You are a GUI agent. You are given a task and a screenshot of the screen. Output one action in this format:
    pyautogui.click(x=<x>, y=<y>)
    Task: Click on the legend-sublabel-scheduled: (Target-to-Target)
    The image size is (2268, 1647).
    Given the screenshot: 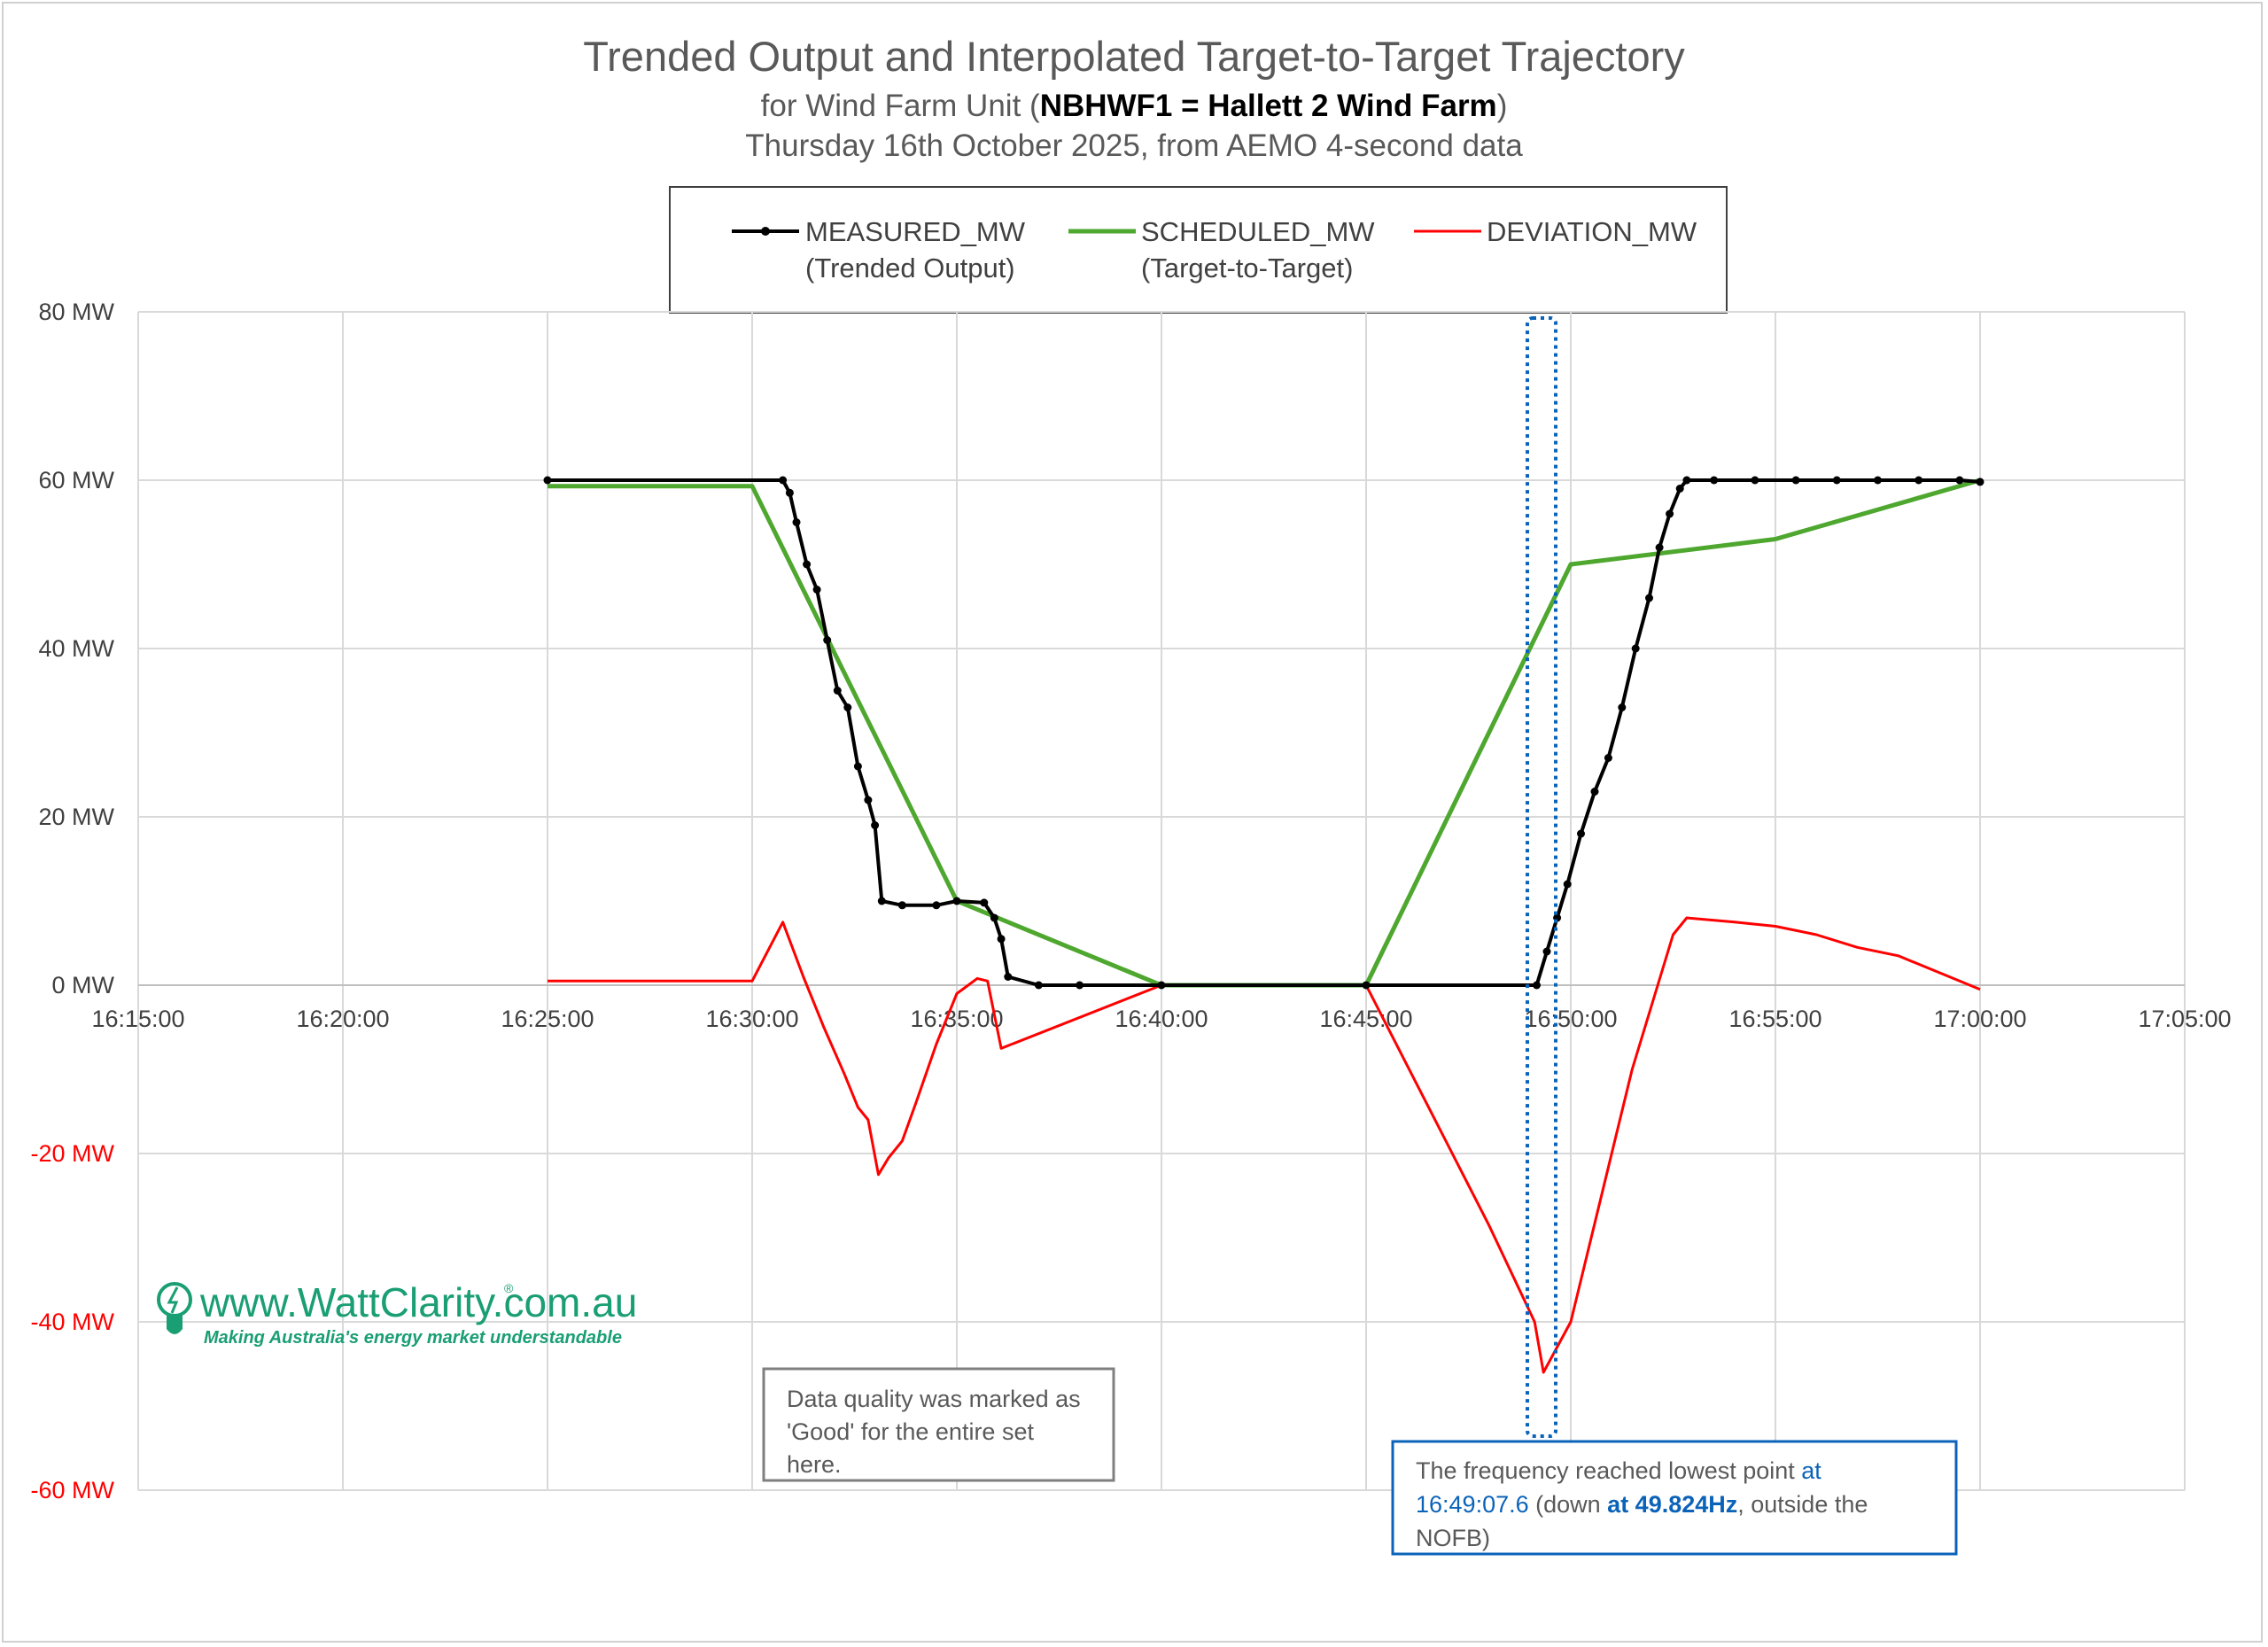 What is the action you would take?
    pyautogui.click(x=1247, y=268)
    